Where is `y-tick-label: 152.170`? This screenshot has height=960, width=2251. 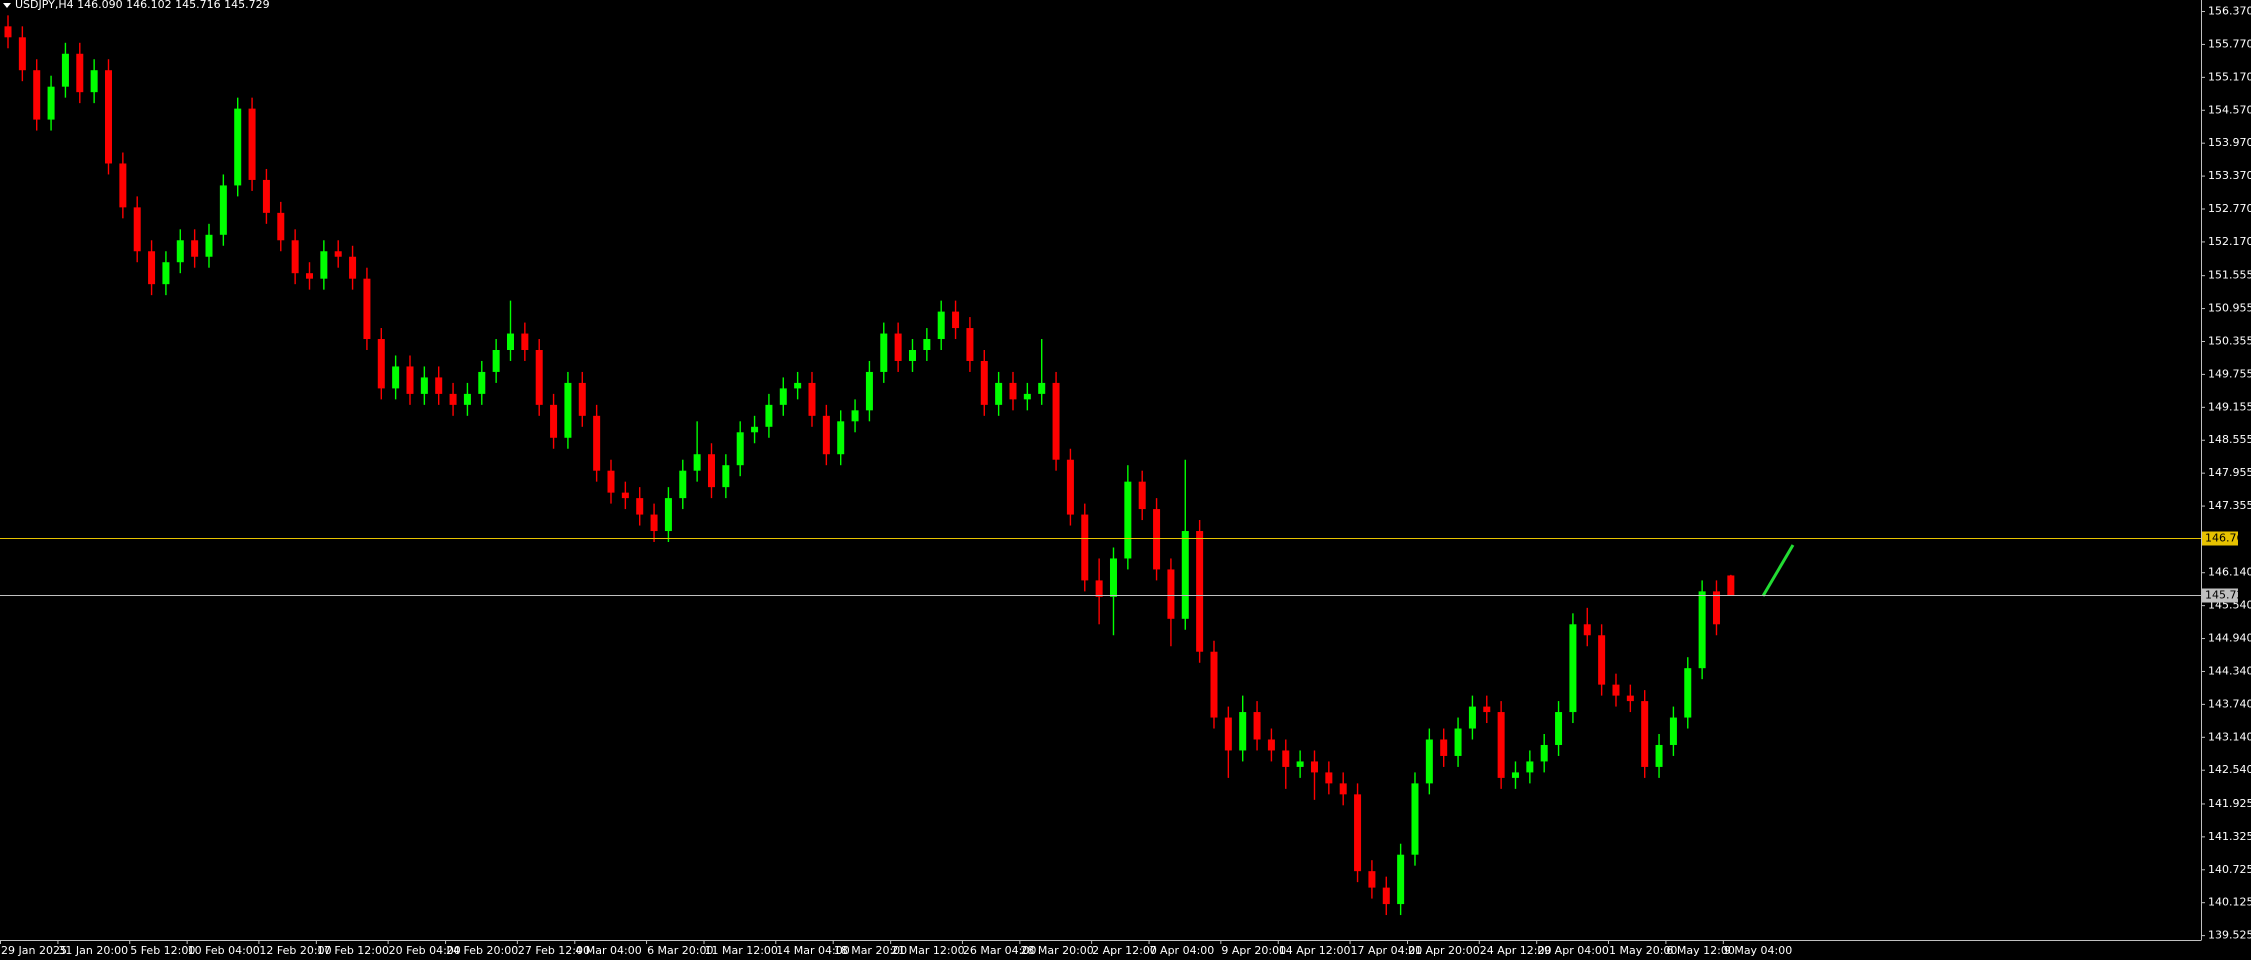
y-tick-label: 152.170 is located at coordinates (2229, 241).